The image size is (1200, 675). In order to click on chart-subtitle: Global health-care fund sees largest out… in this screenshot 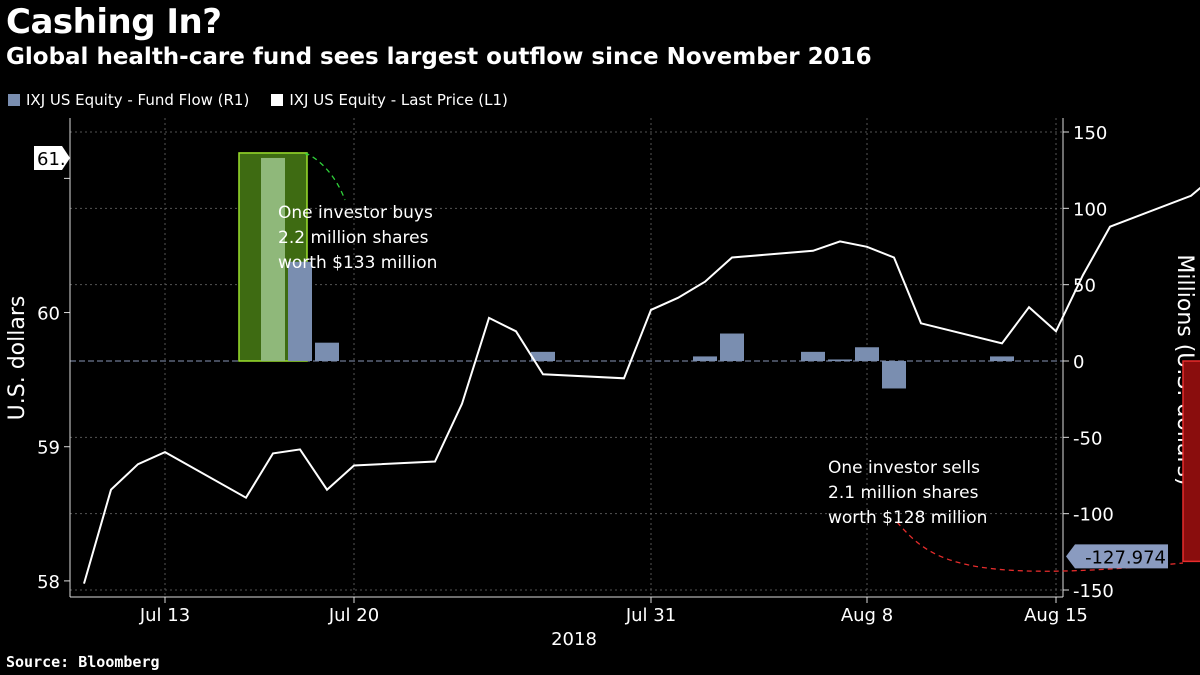, I will do `click(439, 57)`.